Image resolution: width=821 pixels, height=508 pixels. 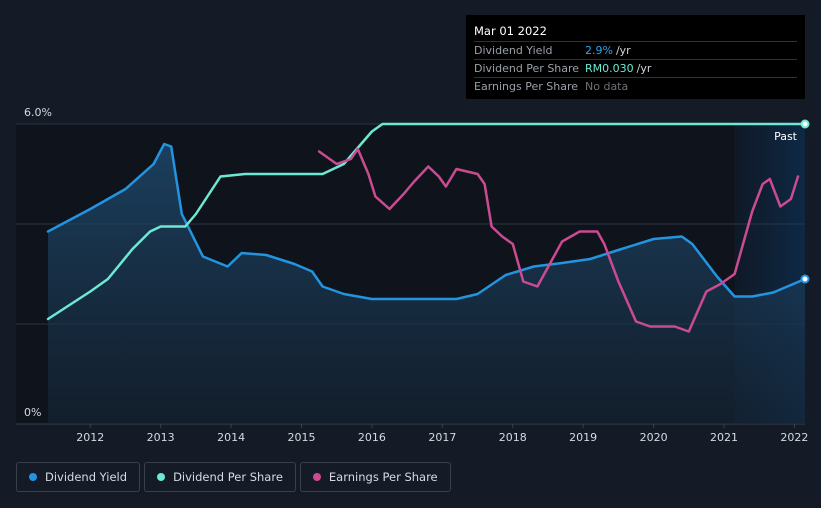 I want to click on tooltip-value: No data, so click(x=607, y=86).